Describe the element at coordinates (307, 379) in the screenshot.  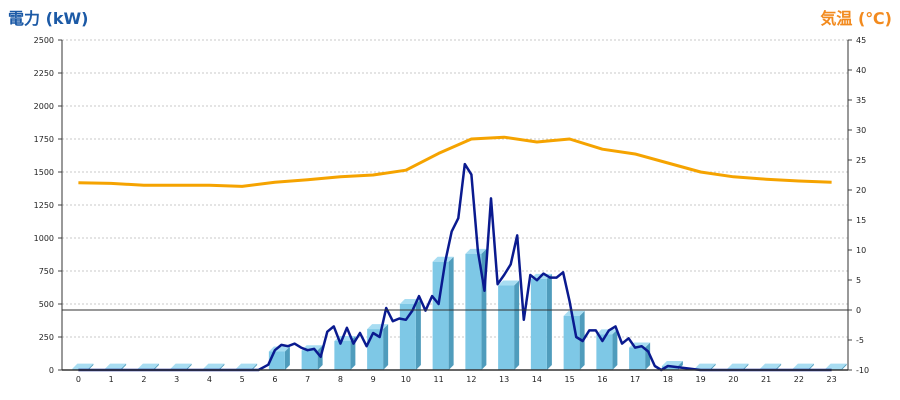
I see `x-tick-label: 7` at that location.